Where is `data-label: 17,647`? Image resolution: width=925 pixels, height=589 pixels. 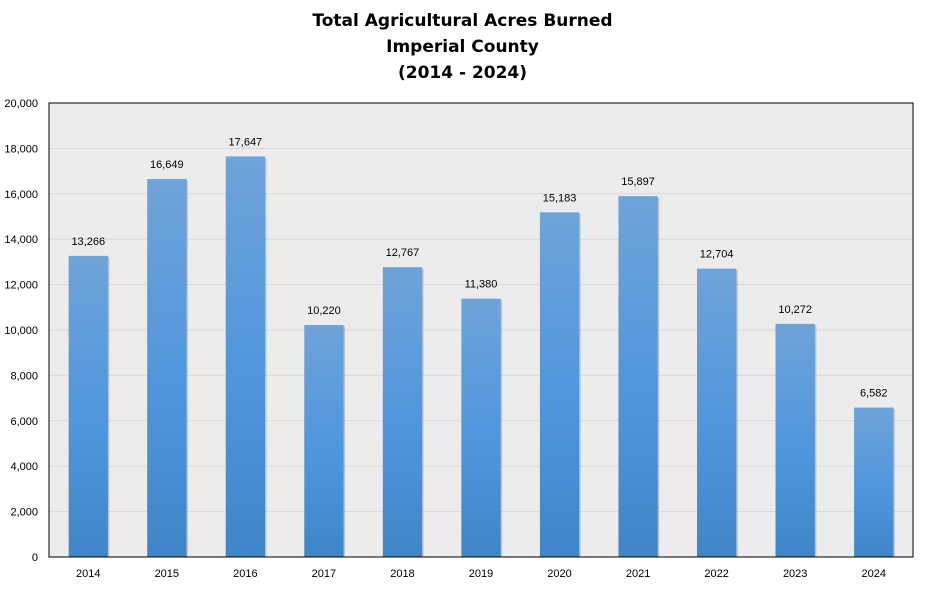 data-label: 17,647 is located at coordinates (246, 142).